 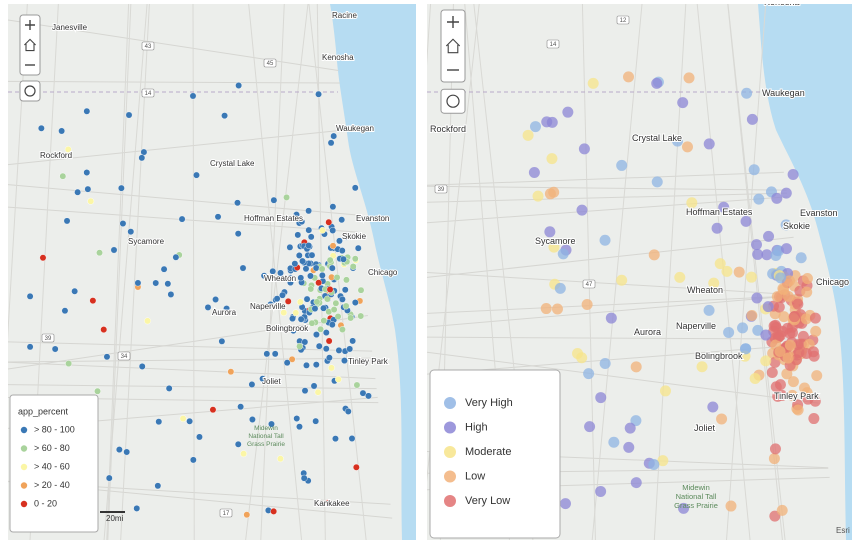 What do you see at coordinates (45, 503) in the screenshot?
I see `legend-label: 0 - 20` at bounding box center [45, 503].